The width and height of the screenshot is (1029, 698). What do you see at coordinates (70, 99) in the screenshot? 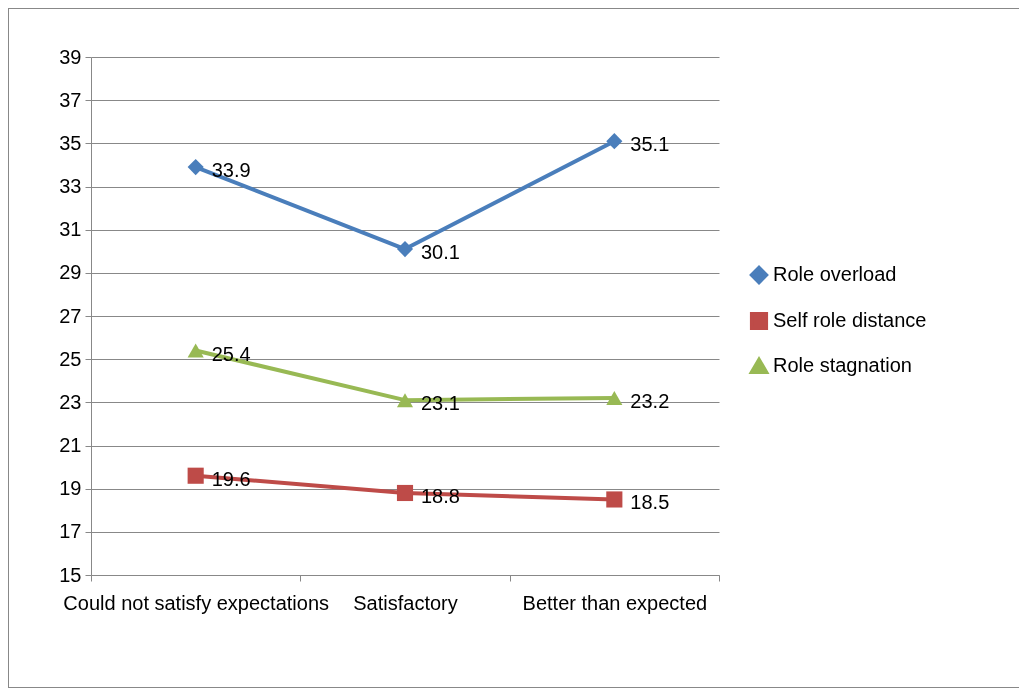
I see `y-tick-label: 37` at bounding box center [70, 99].